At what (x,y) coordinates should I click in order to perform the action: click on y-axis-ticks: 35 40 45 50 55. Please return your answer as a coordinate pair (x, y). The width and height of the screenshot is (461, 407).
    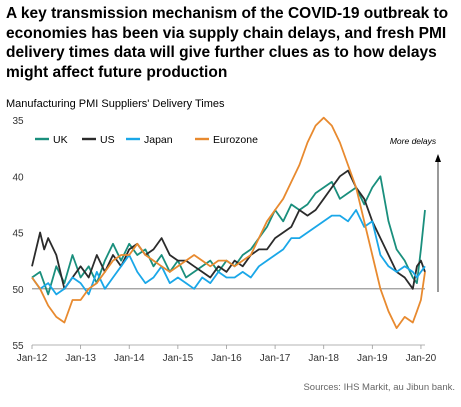
    Looking at the image, I should click on (18, 234).